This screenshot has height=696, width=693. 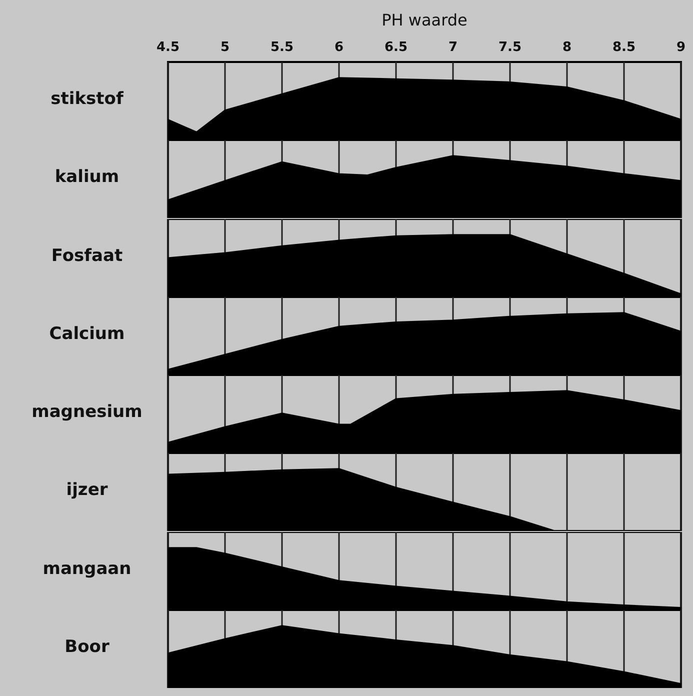 What do you see at coordinates (87, 177) in the screenshot?
I see `text: kalium` at bounding box center [87, 177].